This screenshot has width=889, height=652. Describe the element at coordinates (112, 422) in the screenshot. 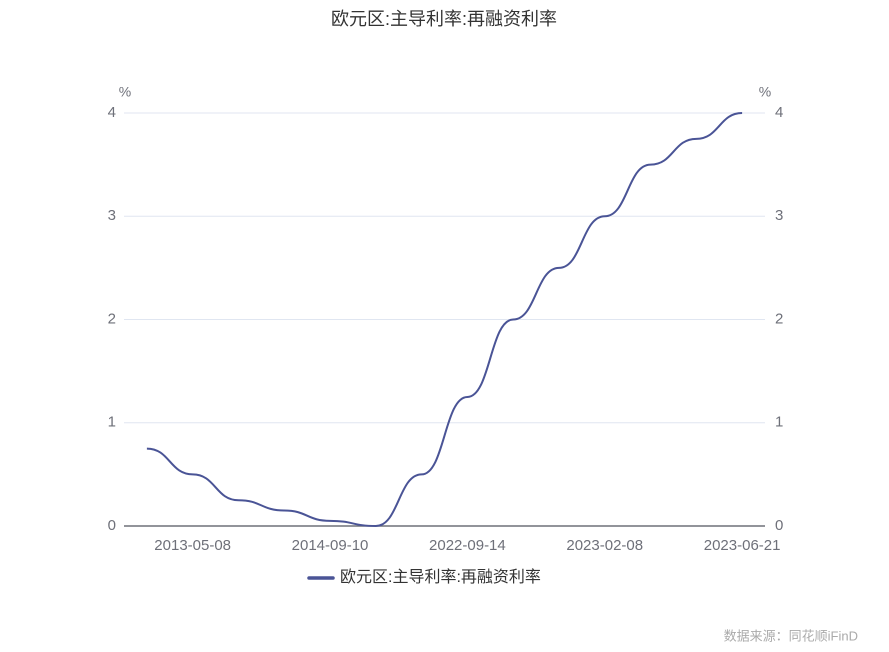

I see `y-tick-label: 1` at that location.